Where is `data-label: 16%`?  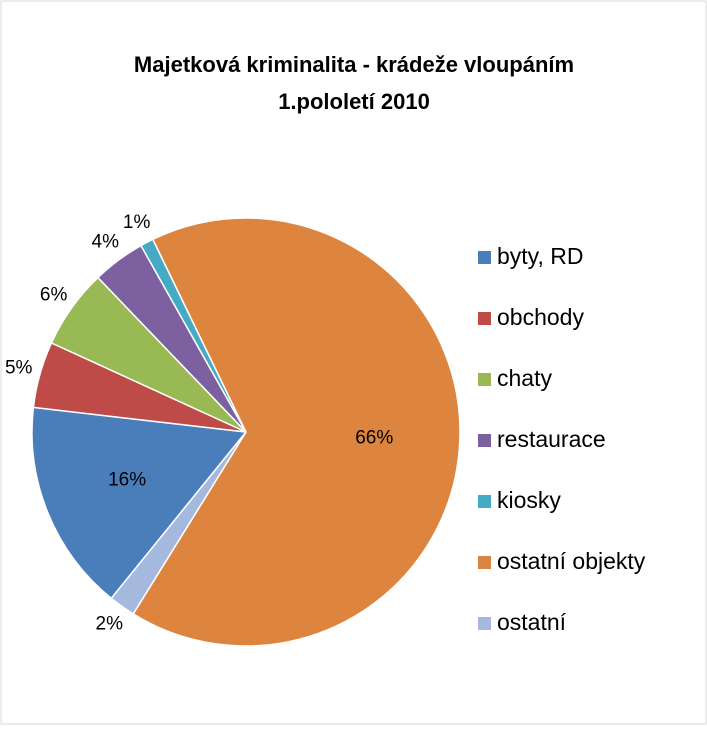 data-label: 16% is located at coordinates (127, 480).